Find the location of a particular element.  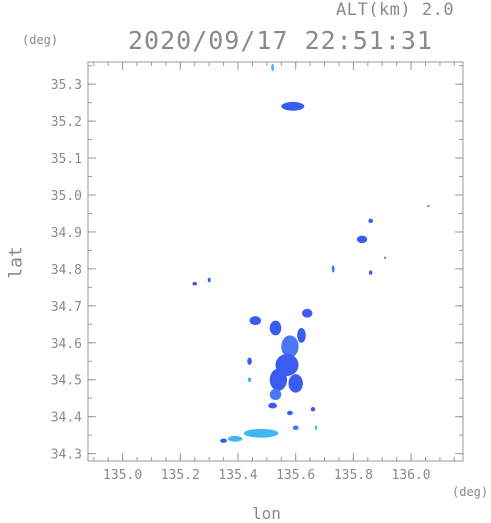

y-tick-label: 35.2 is located at coordinates (66, 122).